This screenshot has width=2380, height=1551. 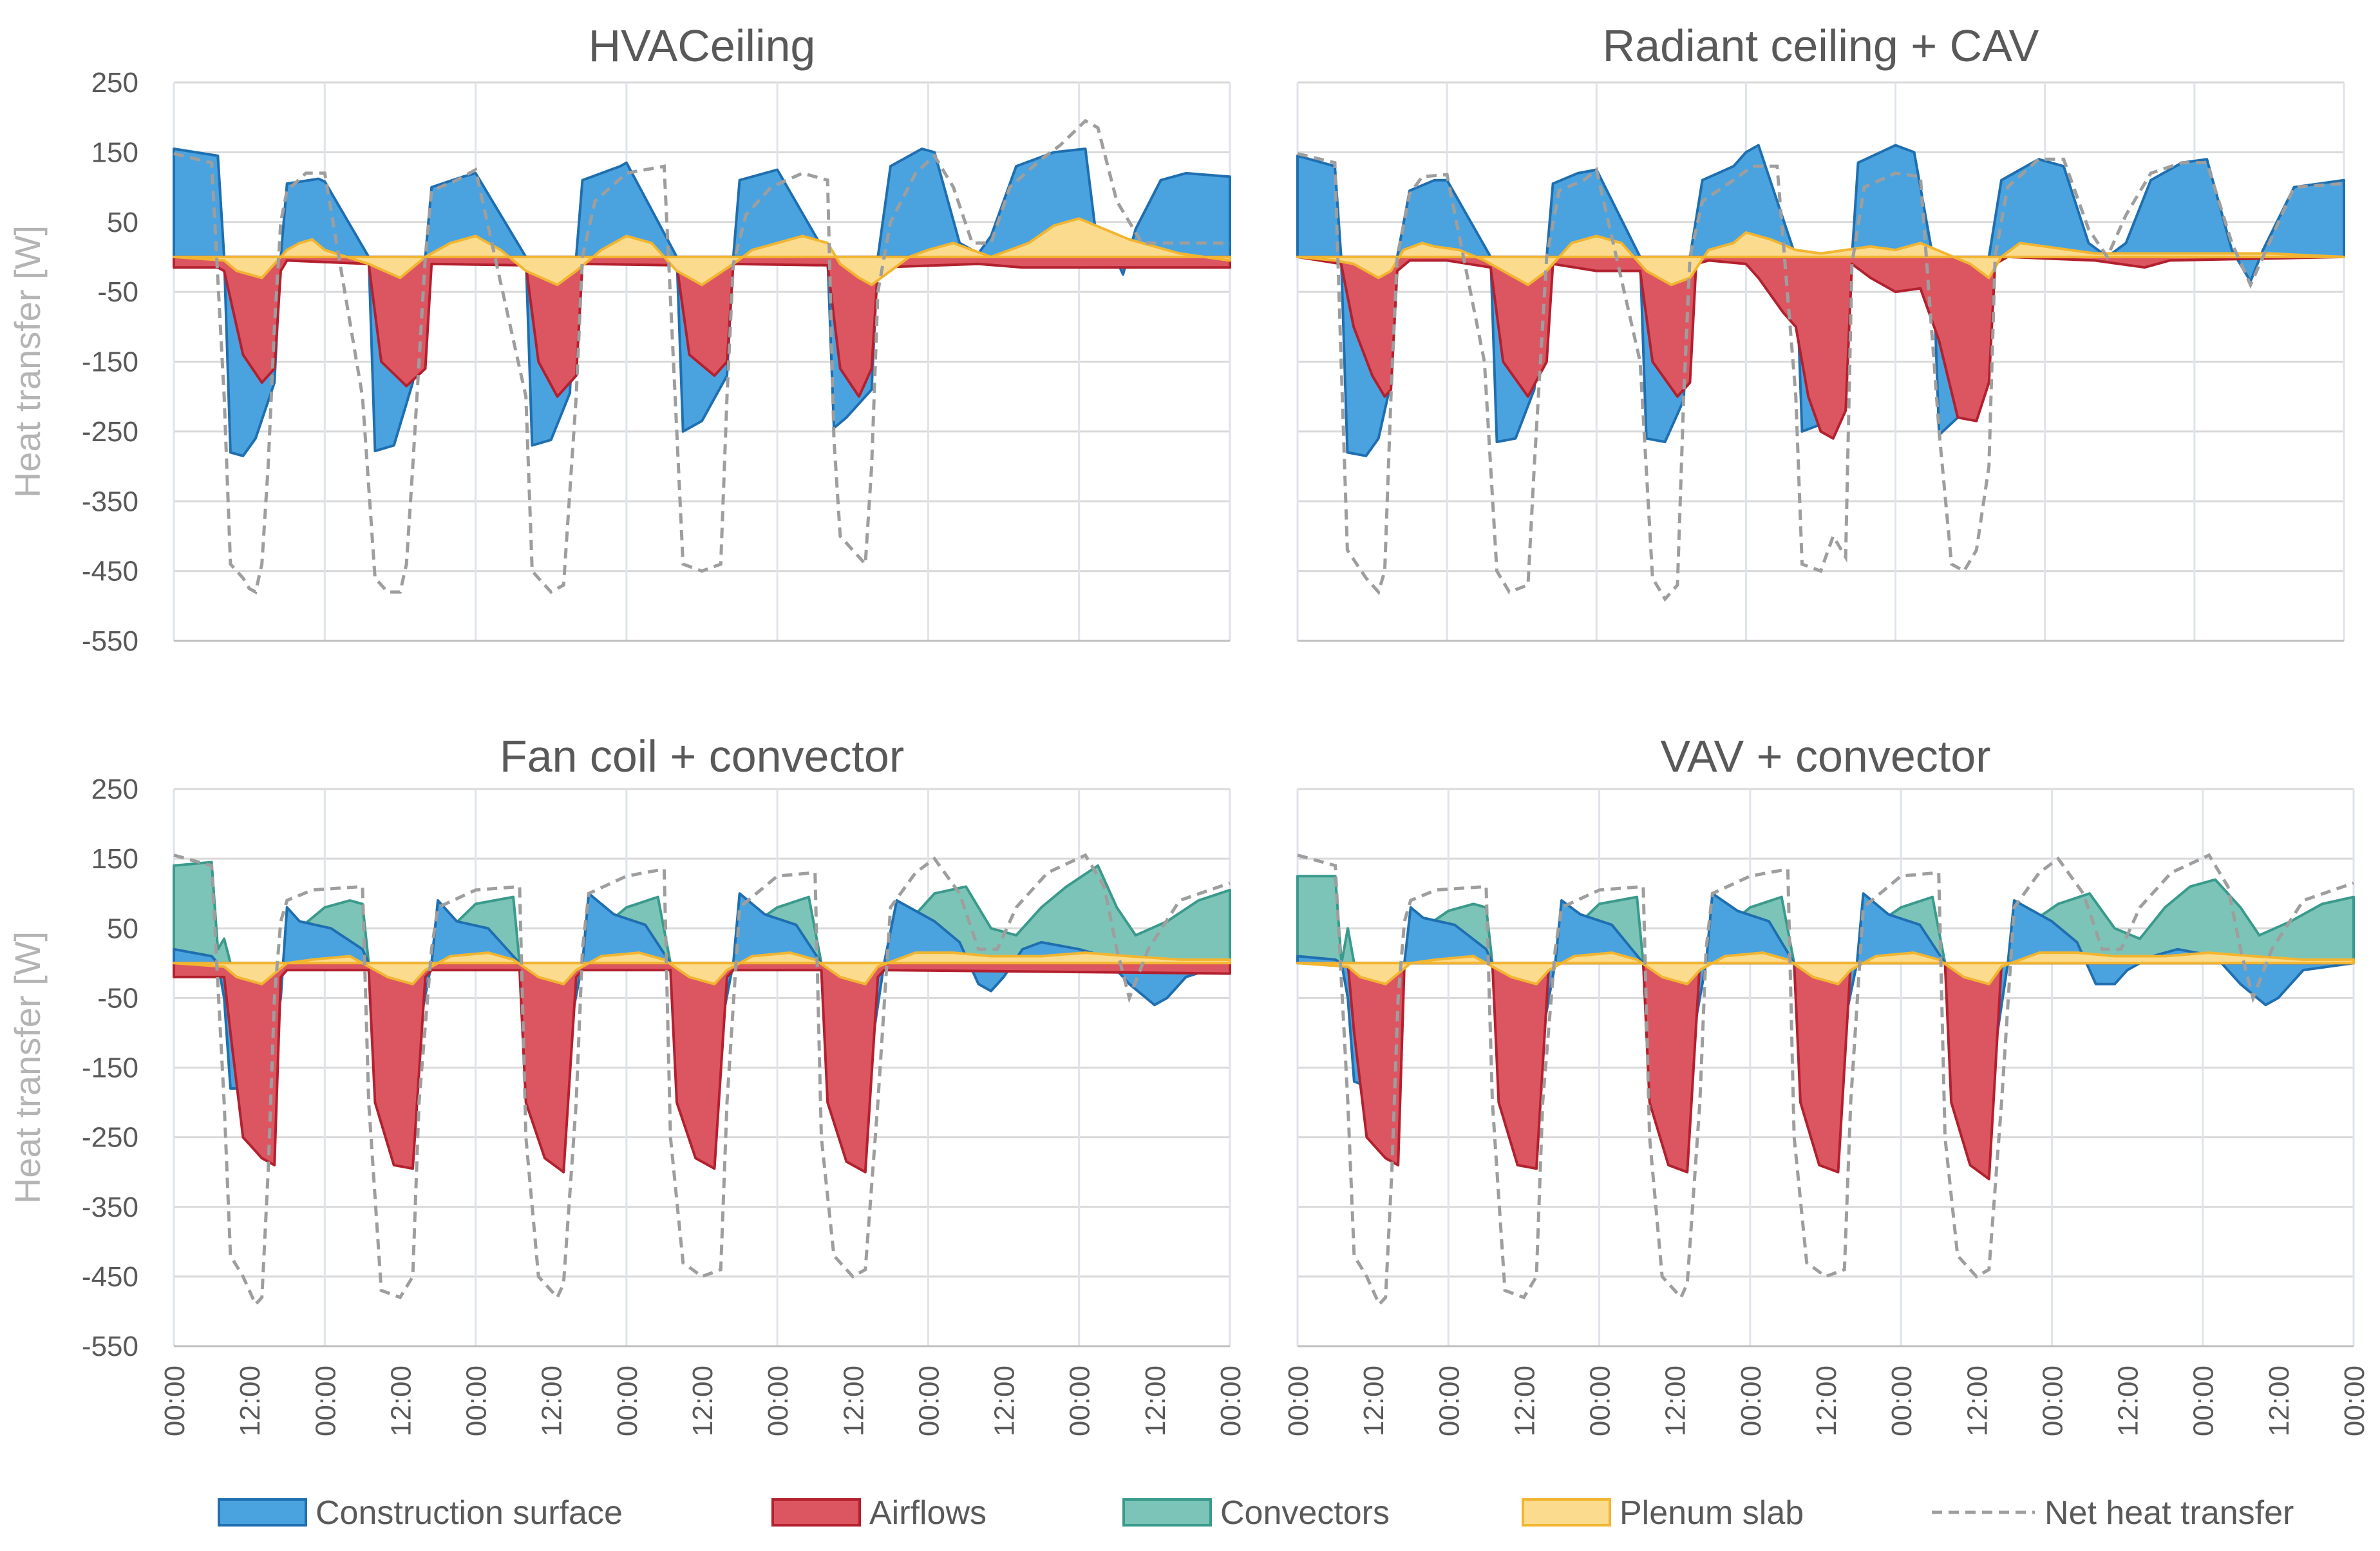 What do you see at coordinates (1826, 756) in the screenshot?
I see `chart-title: VAV + convector` at bounding box center [1826, 756].